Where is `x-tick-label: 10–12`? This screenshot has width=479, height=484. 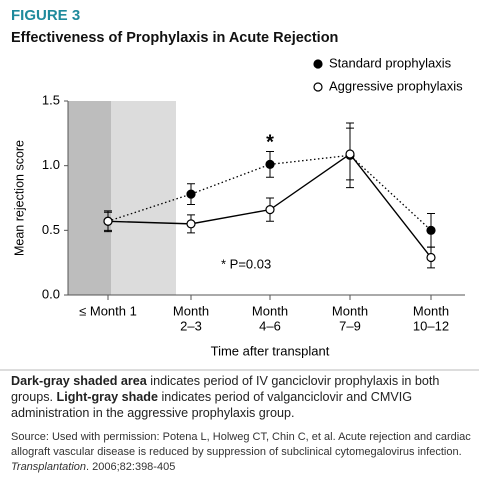
x-tick-label: 10–12 is located at coordinates (431, 325).